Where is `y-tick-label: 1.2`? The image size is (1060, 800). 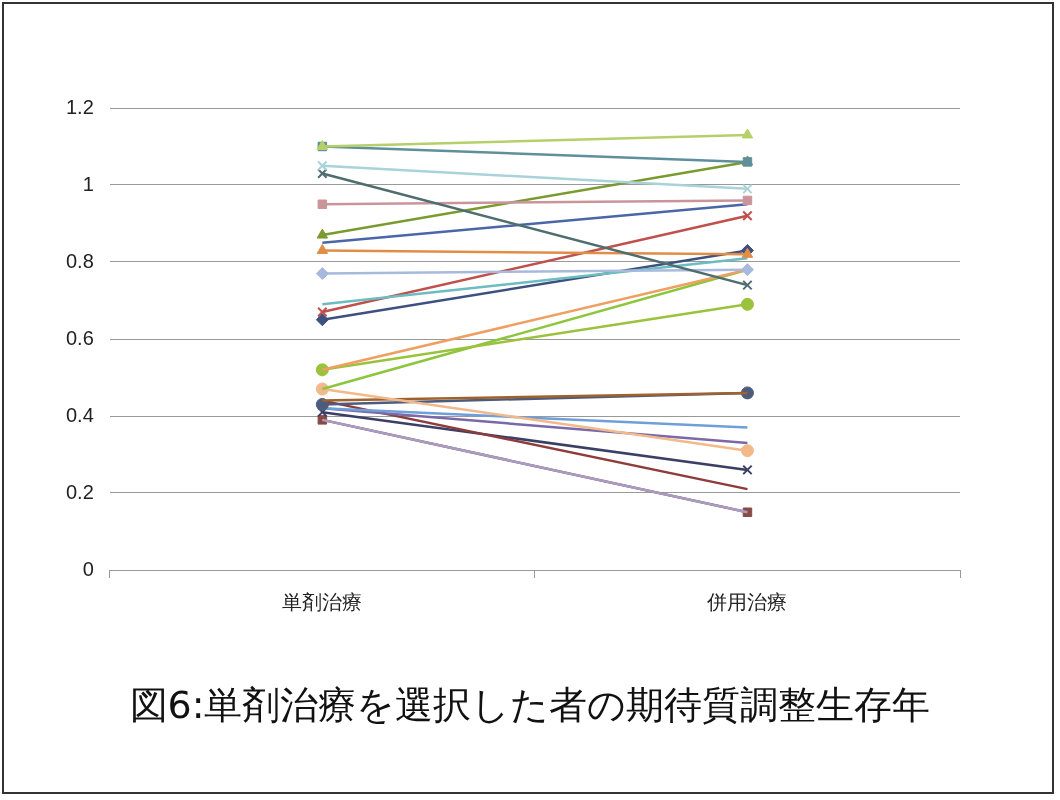
y-tick-label: 1.2 is located at coordinates (79, 106).